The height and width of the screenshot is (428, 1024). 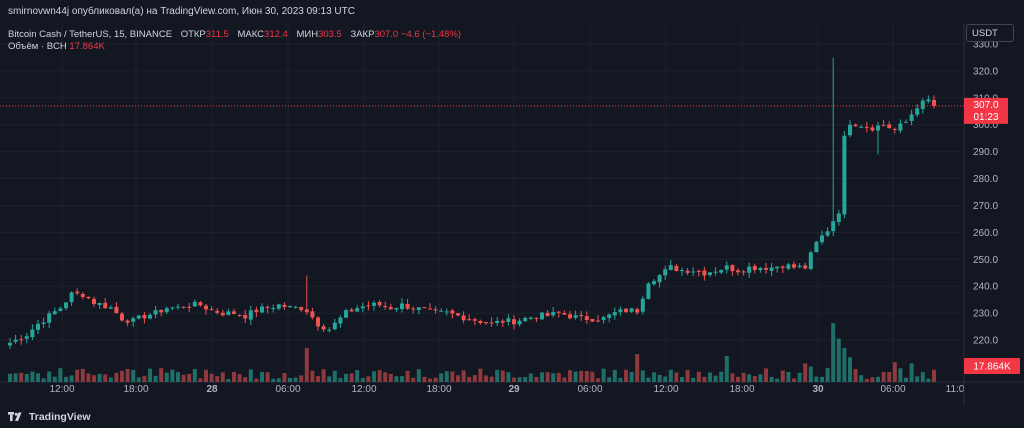 What do you see at coordinates (985, 287) in the screenshot?
I see `y-tick-label: 240.0` at bounding box center [985, 287].